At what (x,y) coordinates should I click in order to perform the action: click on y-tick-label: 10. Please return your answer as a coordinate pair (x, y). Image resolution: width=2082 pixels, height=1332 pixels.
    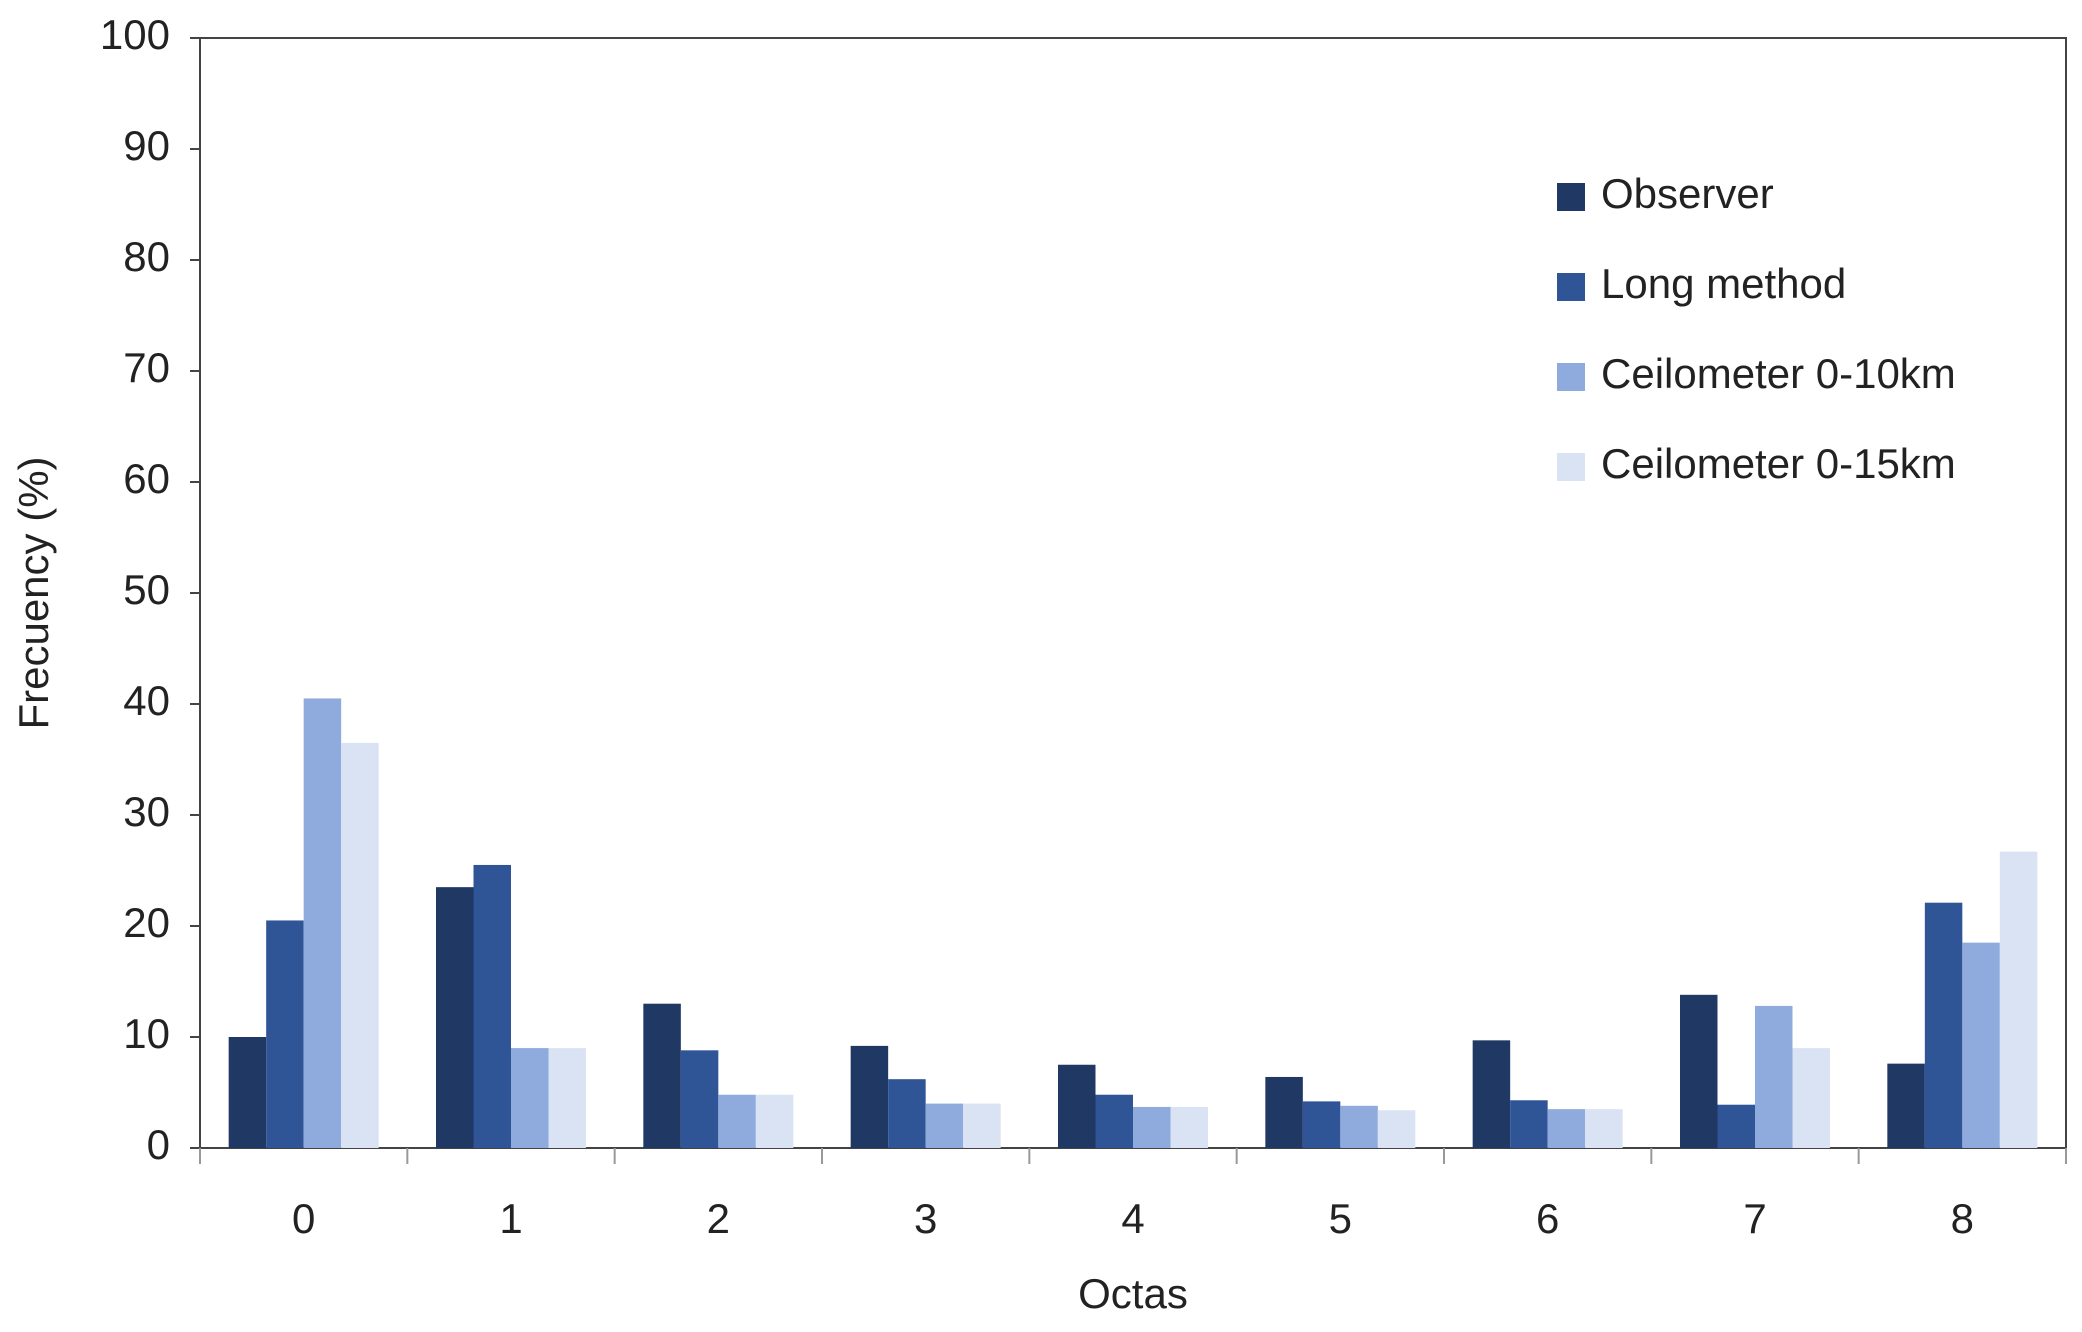
    Looking at the image, I should click on (146, 1033).